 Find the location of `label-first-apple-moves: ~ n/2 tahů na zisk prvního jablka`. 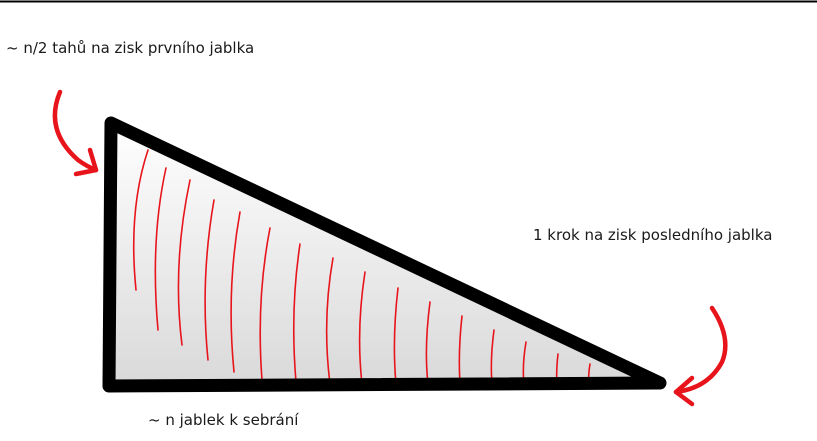

label-first-apple-moves: ~ n/2 tahů na zisk prvního jablka is located at coordinates (130, 48).